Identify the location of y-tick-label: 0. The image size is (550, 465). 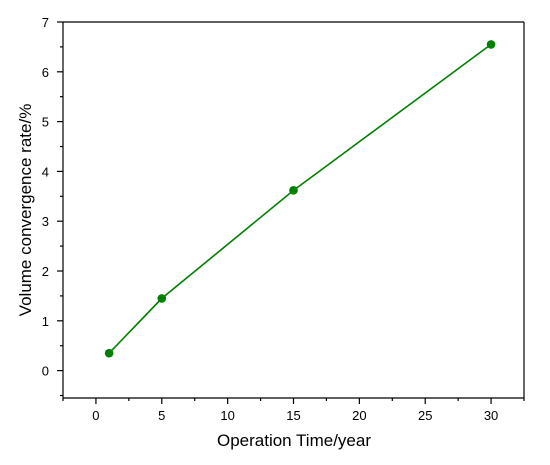
(45, 371).